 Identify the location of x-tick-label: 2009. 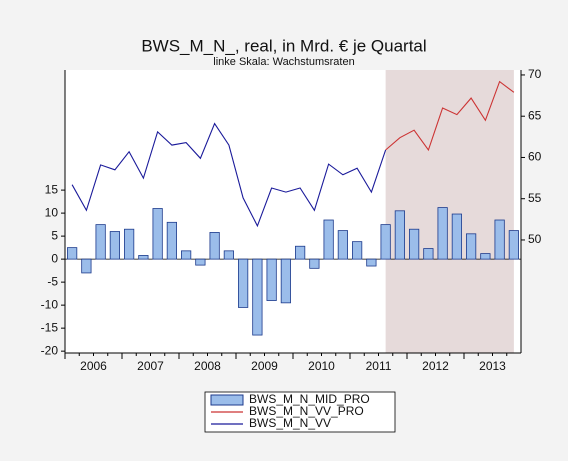
(264, 366).